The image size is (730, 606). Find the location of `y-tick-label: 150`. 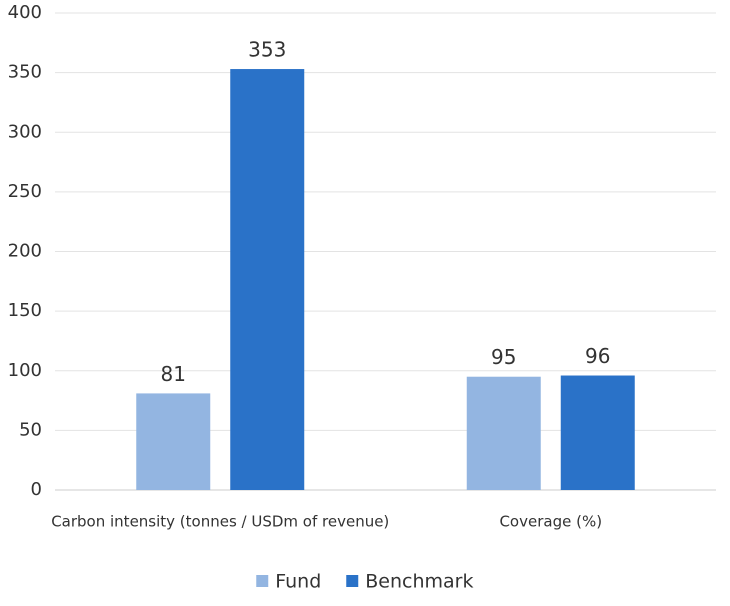

y-tick-label: 150 is located at coordinates (25, 310).